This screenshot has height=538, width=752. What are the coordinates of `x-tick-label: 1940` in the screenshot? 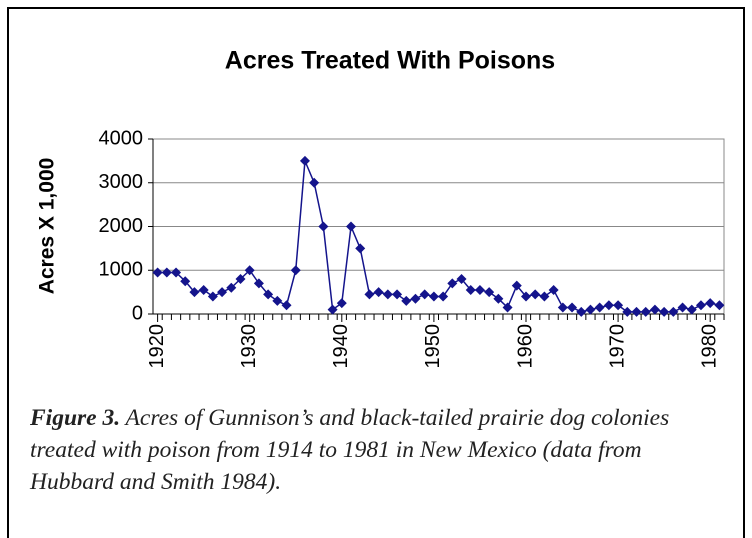 It's located at (341, 346).